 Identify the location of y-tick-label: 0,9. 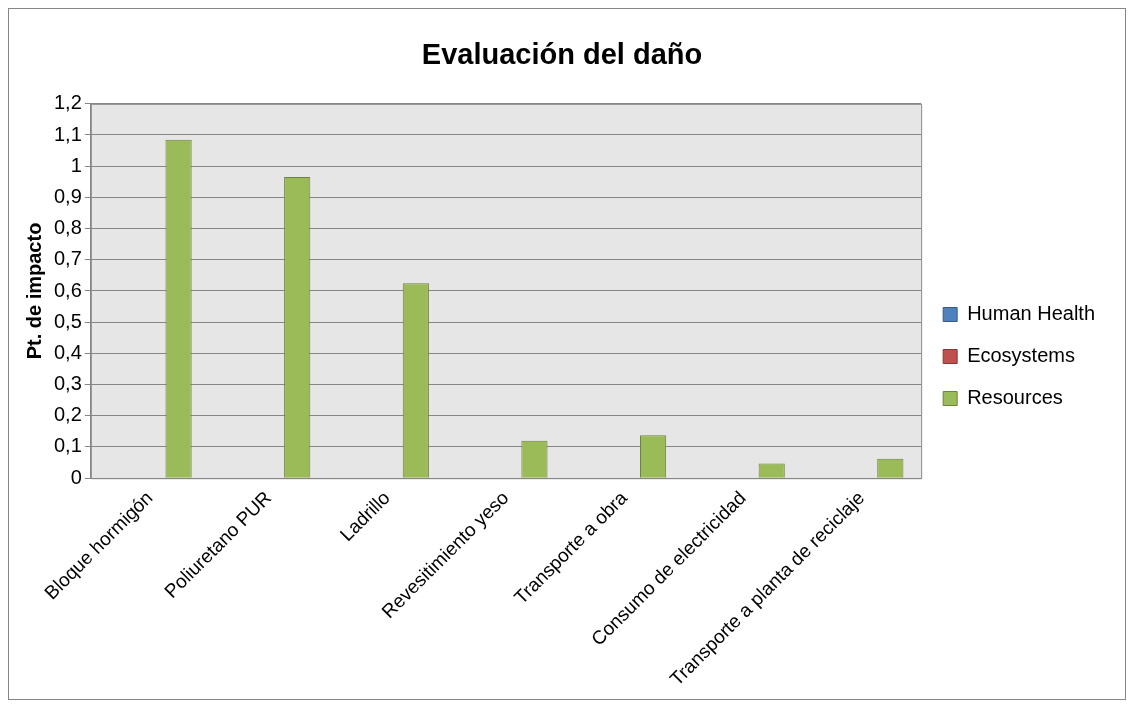
(67, 195).